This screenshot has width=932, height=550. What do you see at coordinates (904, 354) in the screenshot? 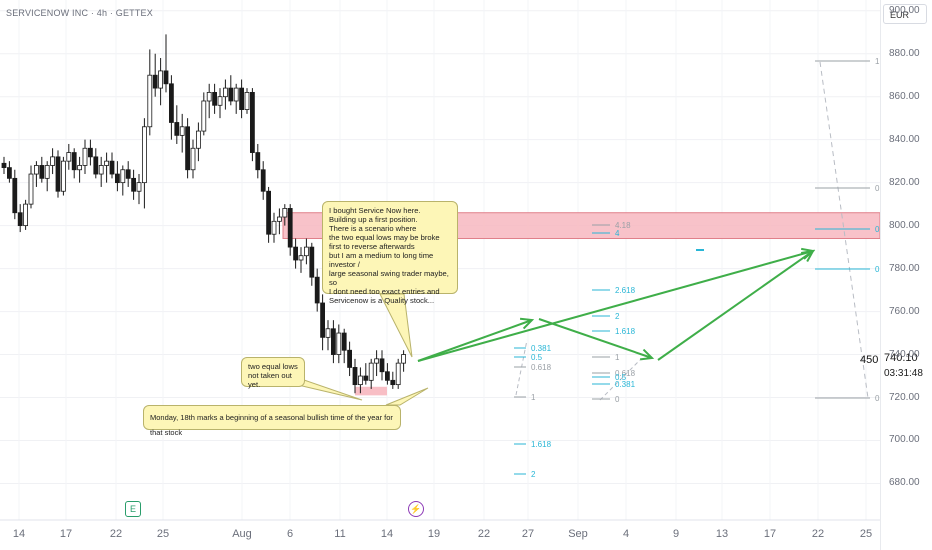
I see `y-tick-label: 740.00` at bounding box center [904, 354].